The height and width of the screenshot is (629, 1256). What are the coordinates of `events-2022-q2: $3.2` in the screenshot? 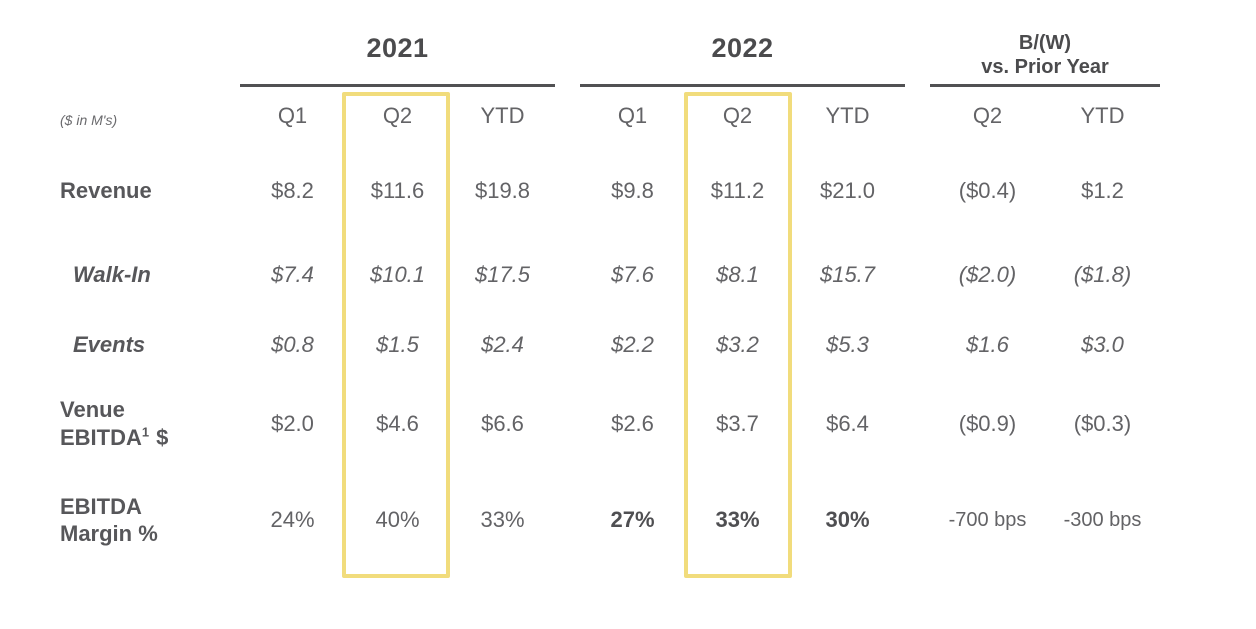 It's located at (737, 344).